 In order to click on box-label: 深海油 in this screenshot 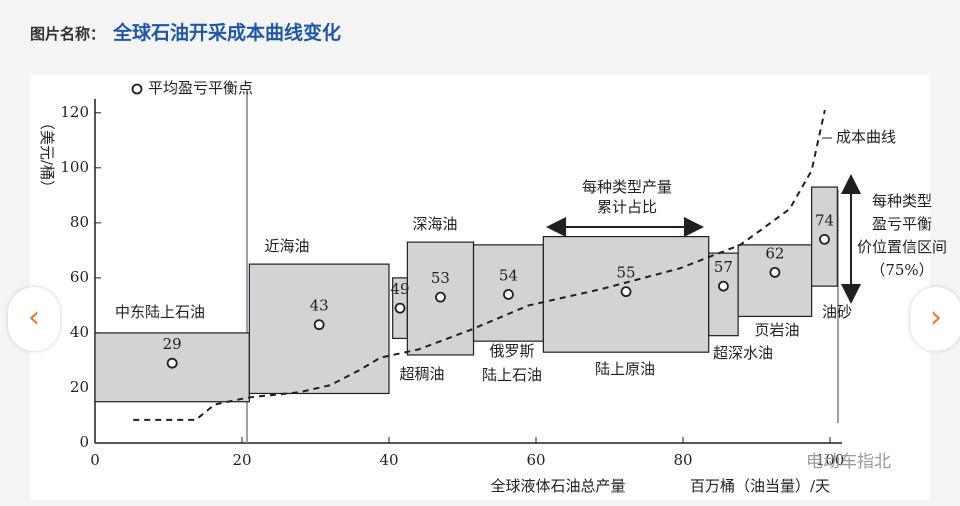, I will do `click(434, 224)`.